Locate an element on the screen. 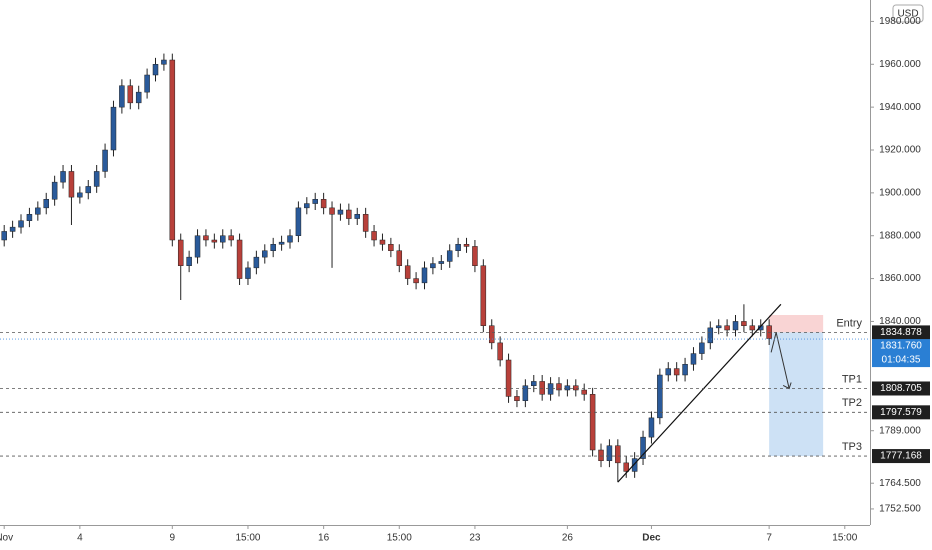 The height and width of the screenshot is (550, 932). countdown: 01:04:35 is located at coordinates (901, 360).